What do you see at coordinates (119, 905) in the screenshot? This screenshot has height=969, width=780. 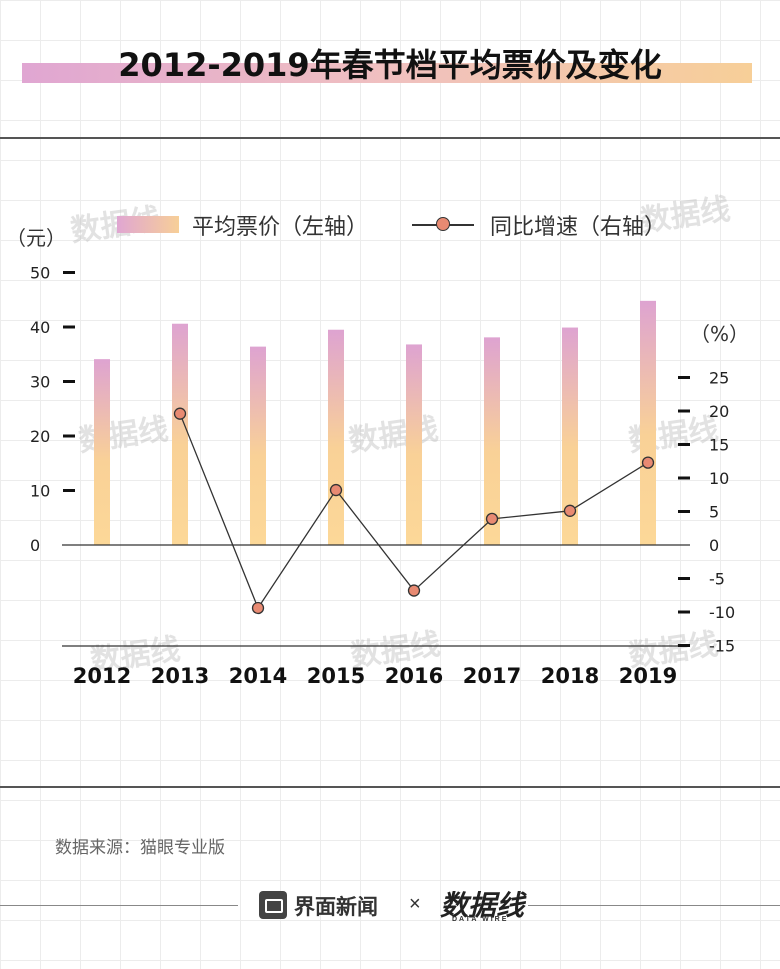 I see `footer-divider-left` at bounding box center [119, 905].